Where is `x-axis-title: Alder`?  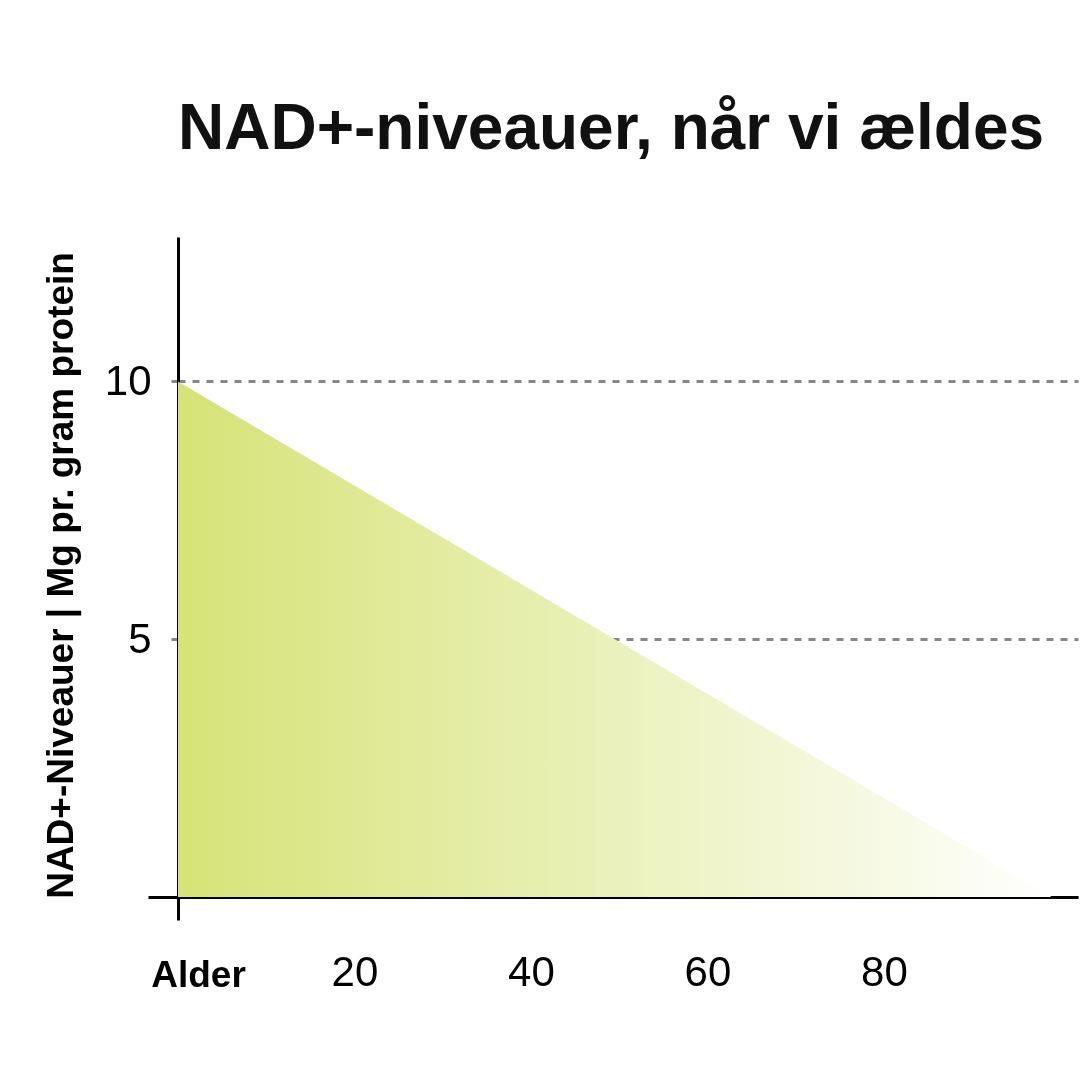 x-axis-title: Alder is located at coordinates (198, 974).